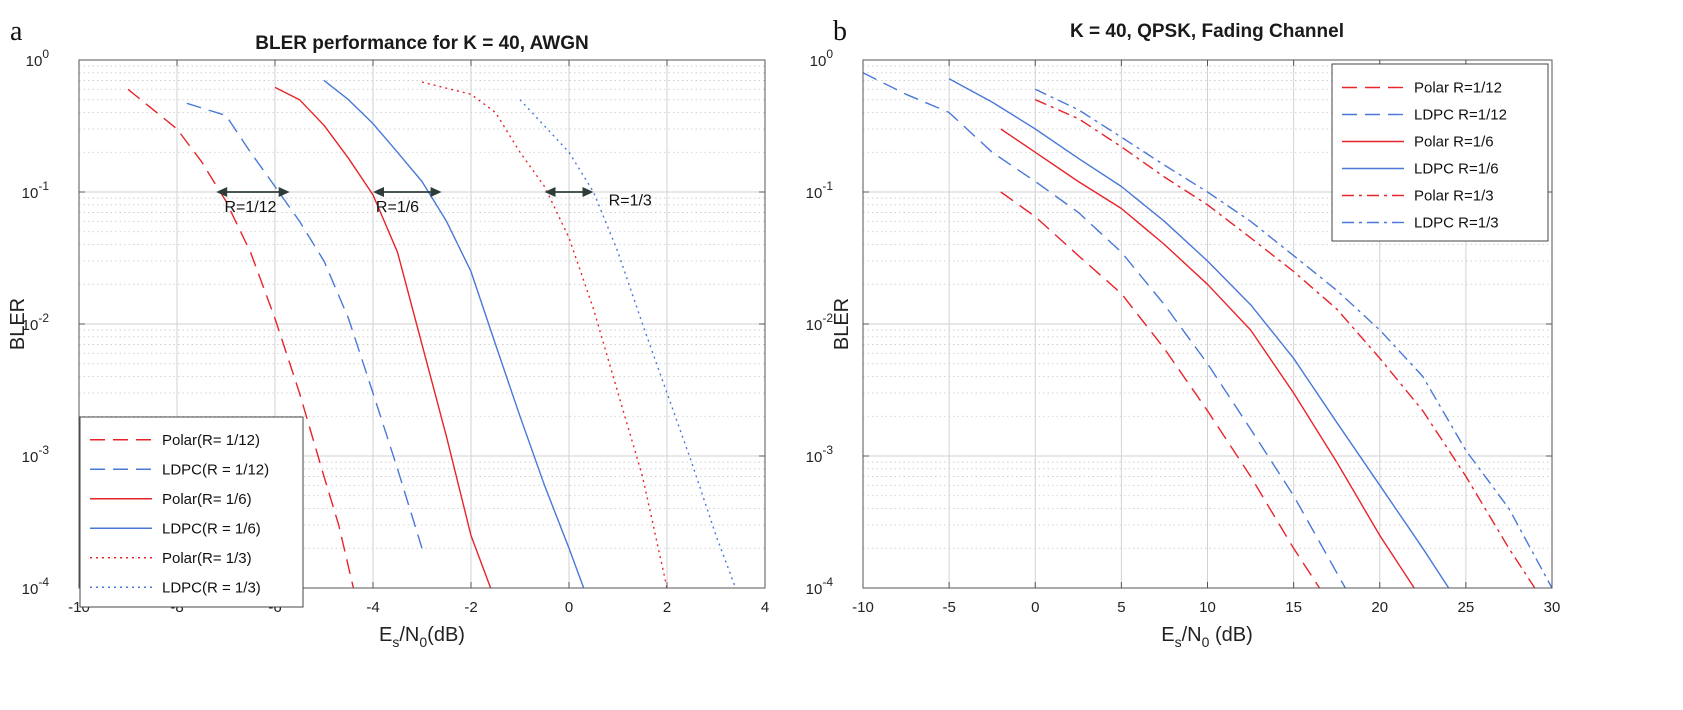 Image resolution: width=1683 pixels, height=710 pixels. What do you see at coordinates (397, 207) in the screenshot?
I see `panel-a-annotation-label-1: R=1/6` at bounding box center [397, 207].